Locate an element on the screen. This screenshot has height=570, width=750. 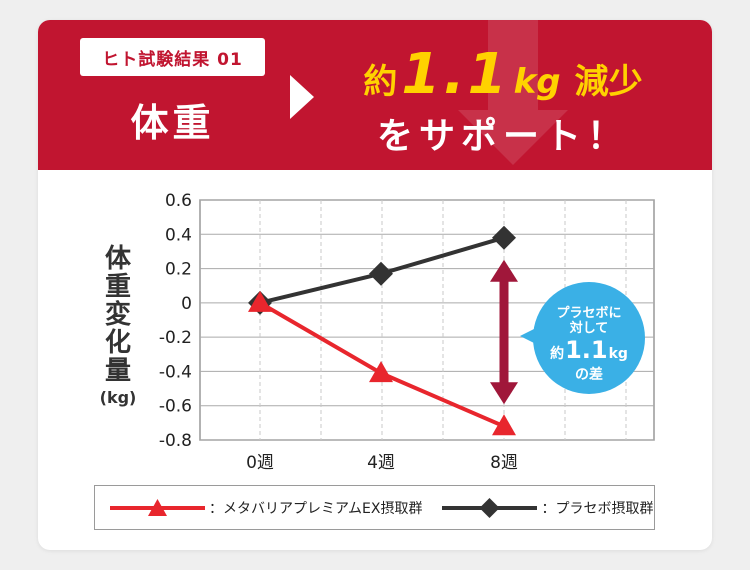
chevron-right-icon is located at coordinates (302, 97).